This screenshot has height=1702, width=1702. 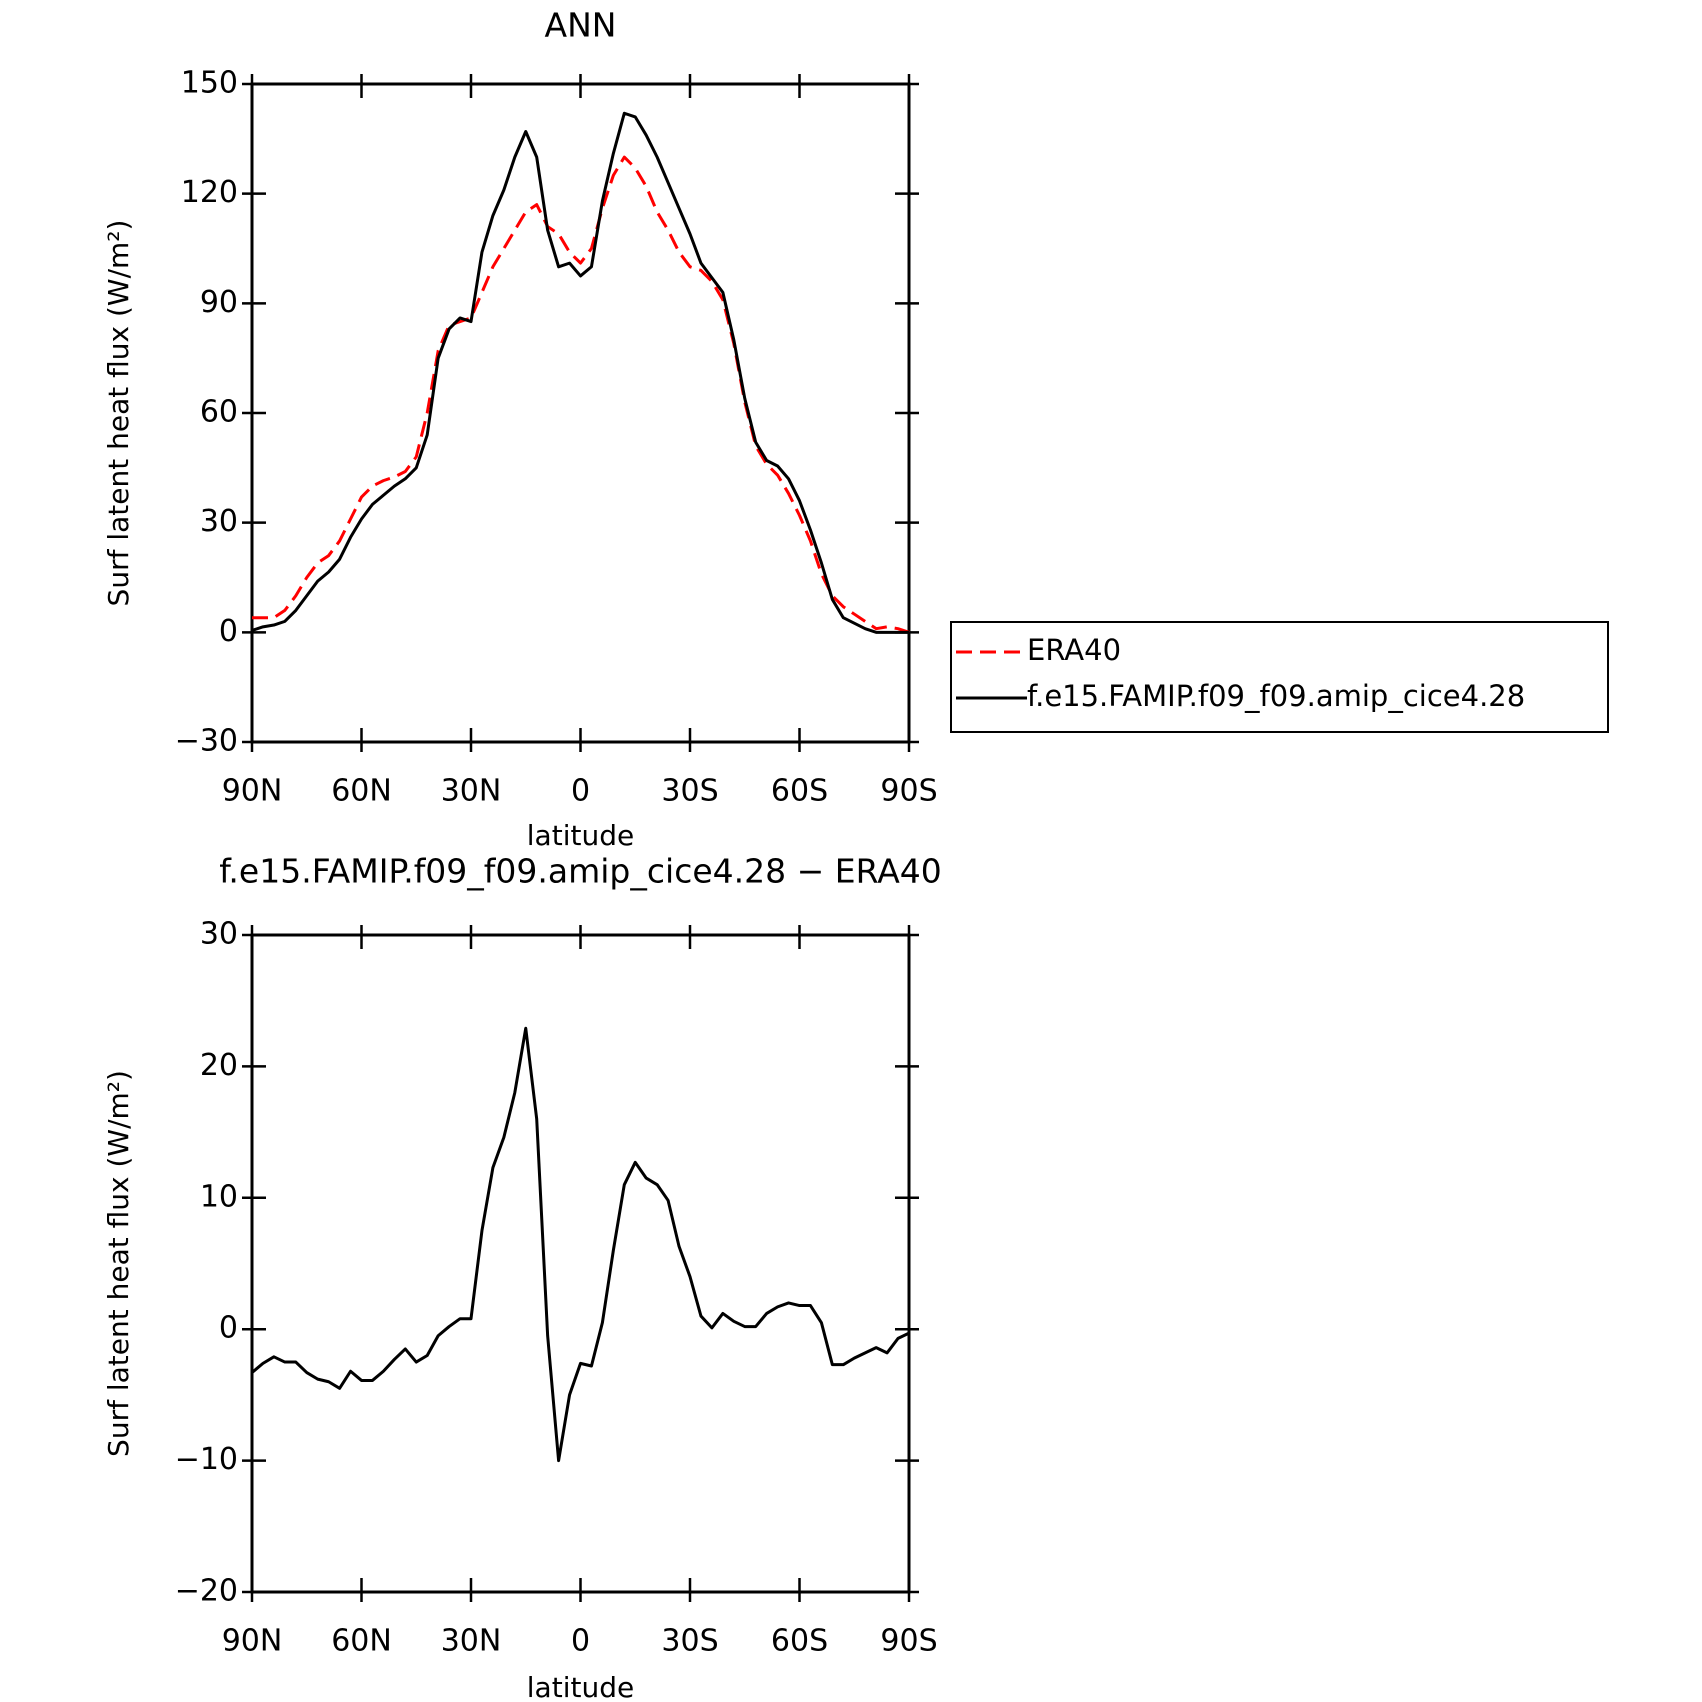 I want to click on legend-label: f.e15.FAMIP.f09_f09.amip_cice4.28, so click(x=1276, y=696).